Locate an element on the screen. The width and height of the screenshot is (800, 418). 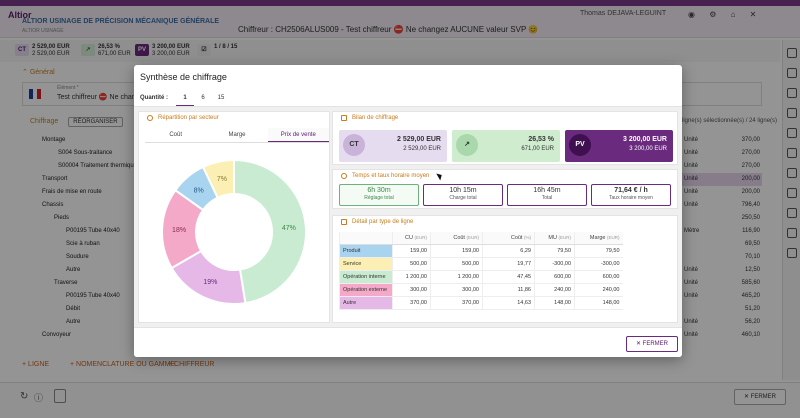
unit-cell: Mètre is located at coordinates (692, 231).